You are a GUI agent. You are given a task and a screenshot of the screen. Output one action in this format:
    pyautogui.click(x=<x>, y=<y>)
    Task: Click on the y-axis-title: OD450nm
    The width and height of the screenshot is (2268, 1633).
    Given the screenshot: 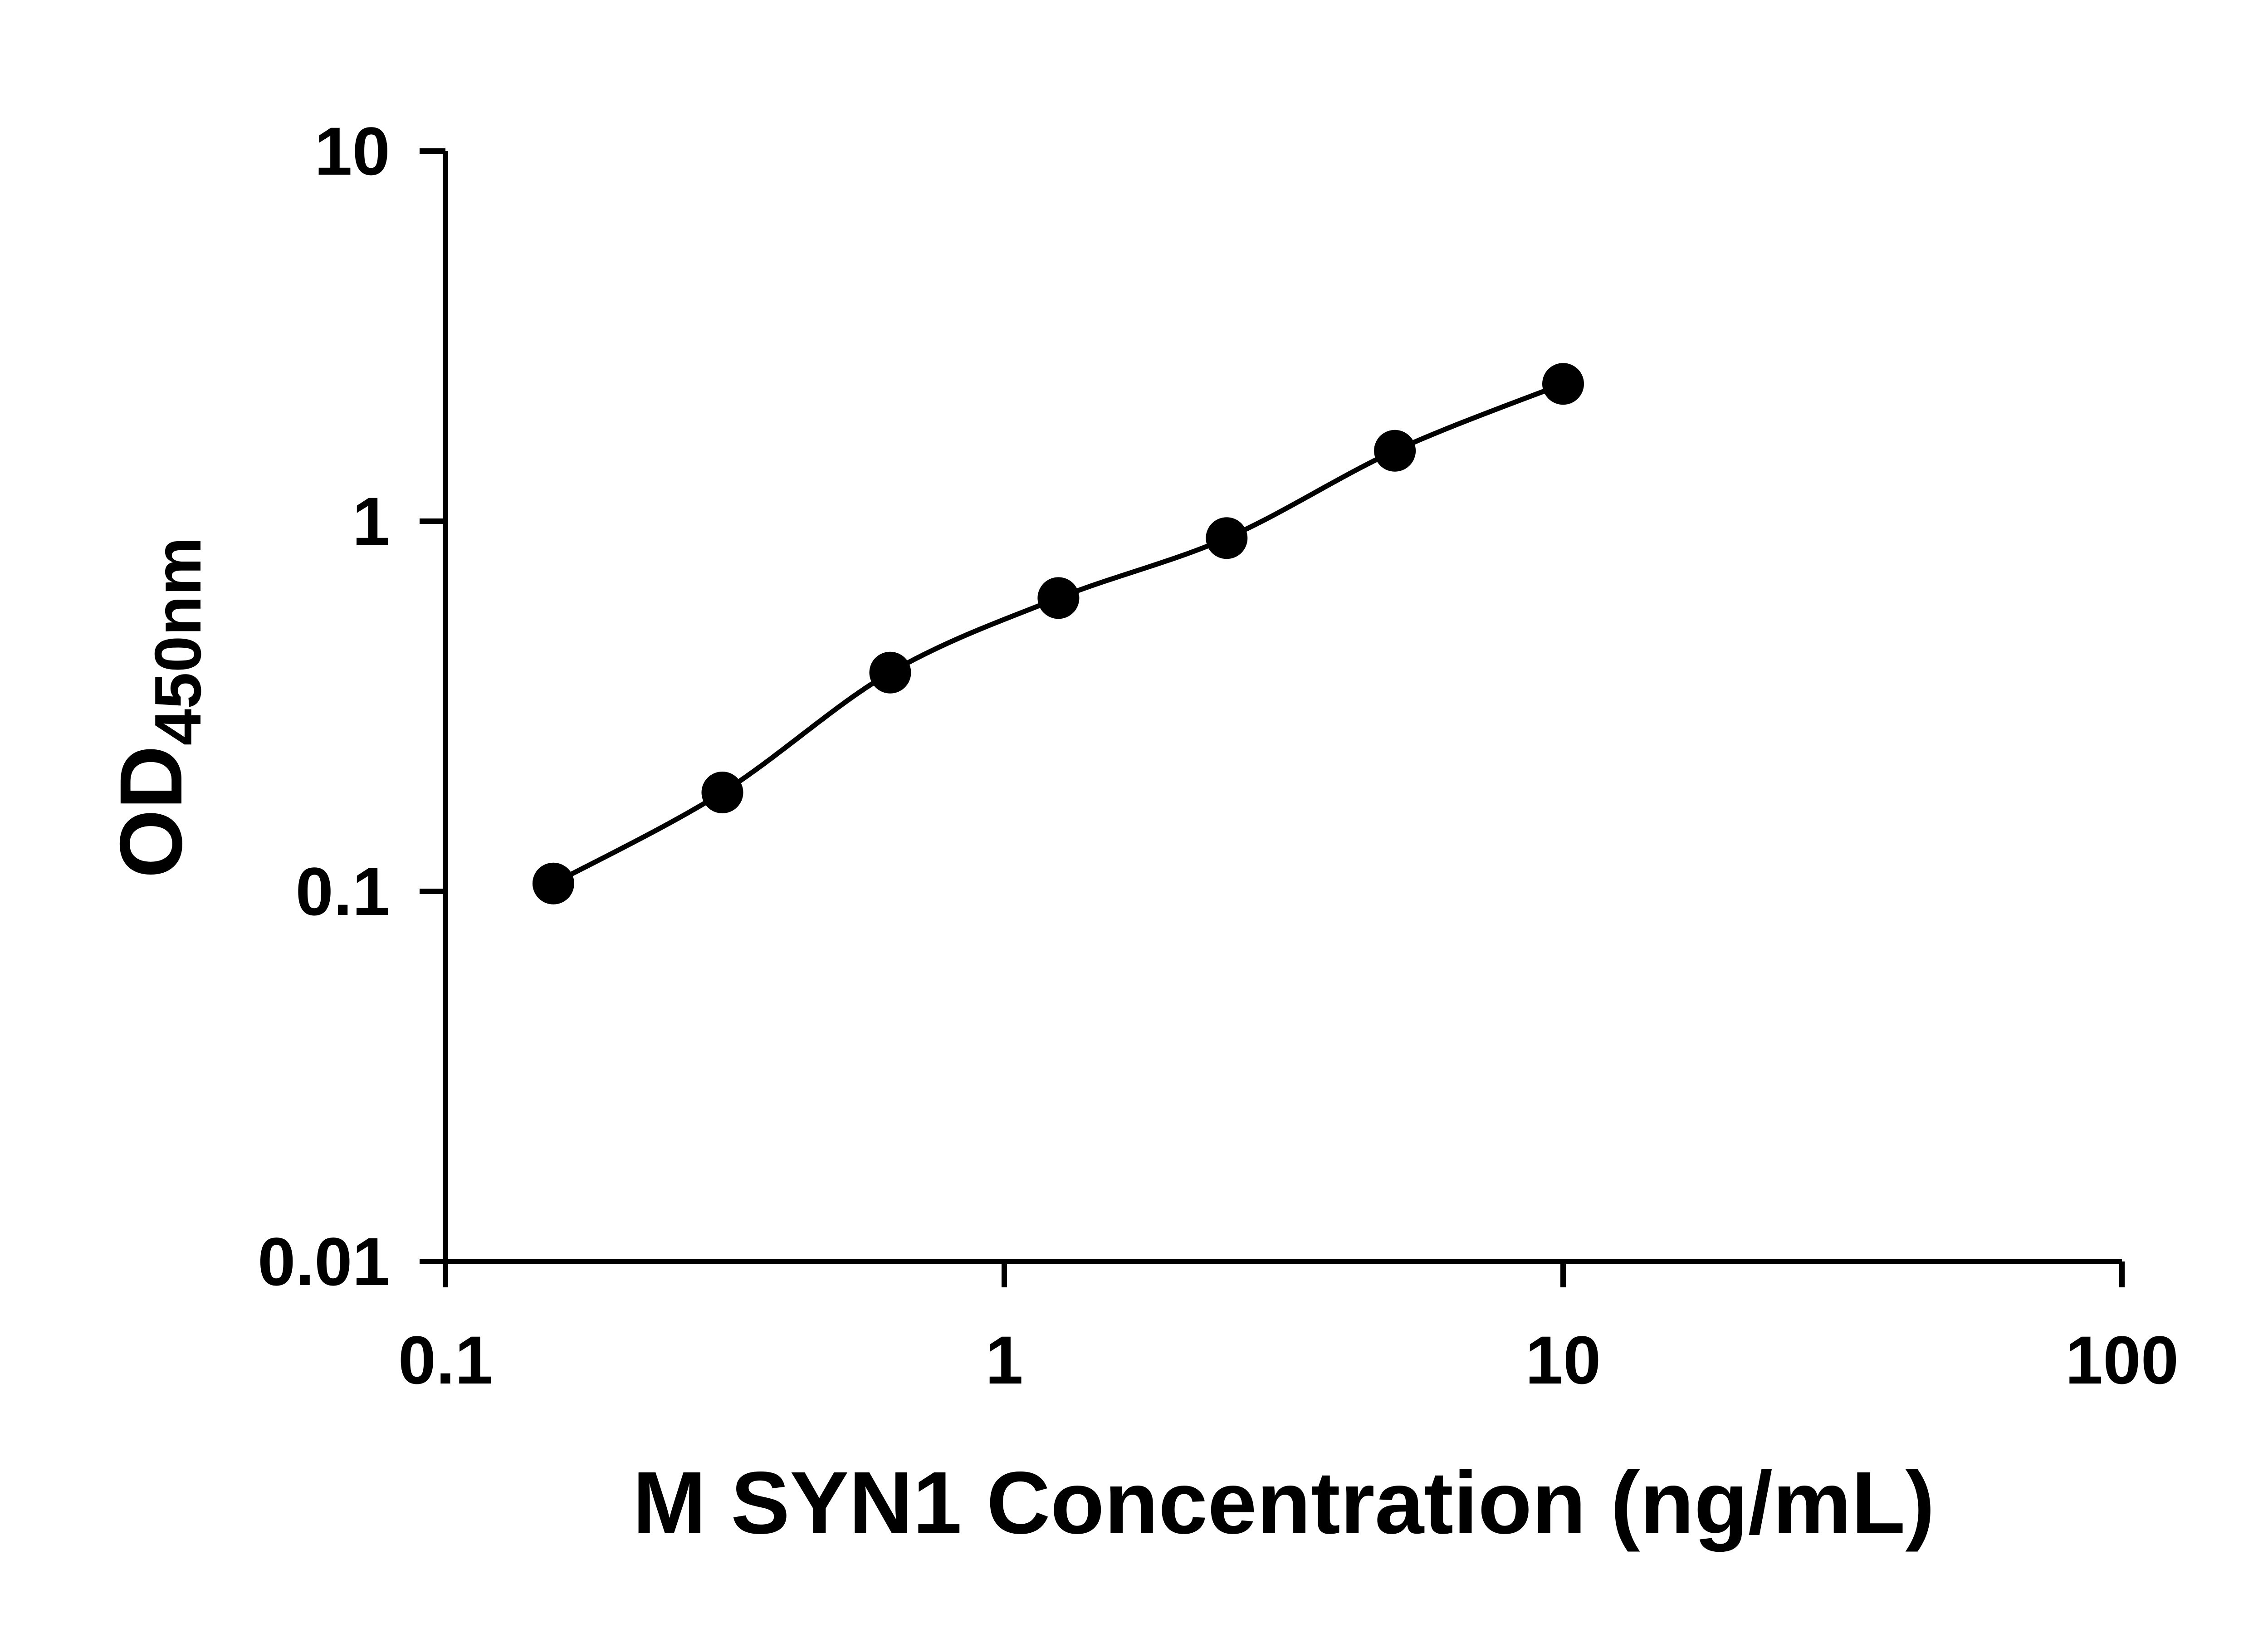 What is the action you would take?
    pyautogui.click(x=158, y=707)
    